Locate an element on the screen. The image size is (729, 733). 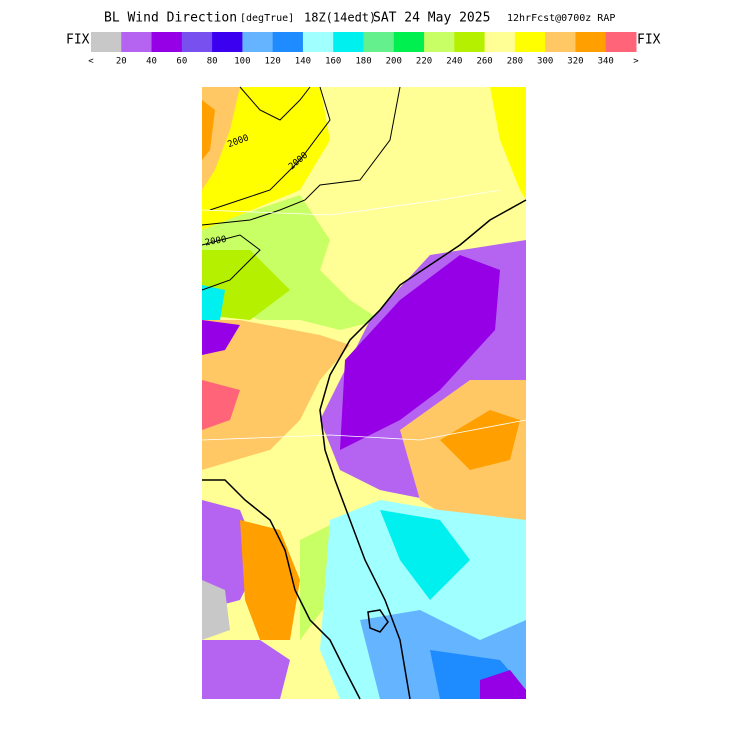
legend-label: 320 is located at coordinates (575, 62).